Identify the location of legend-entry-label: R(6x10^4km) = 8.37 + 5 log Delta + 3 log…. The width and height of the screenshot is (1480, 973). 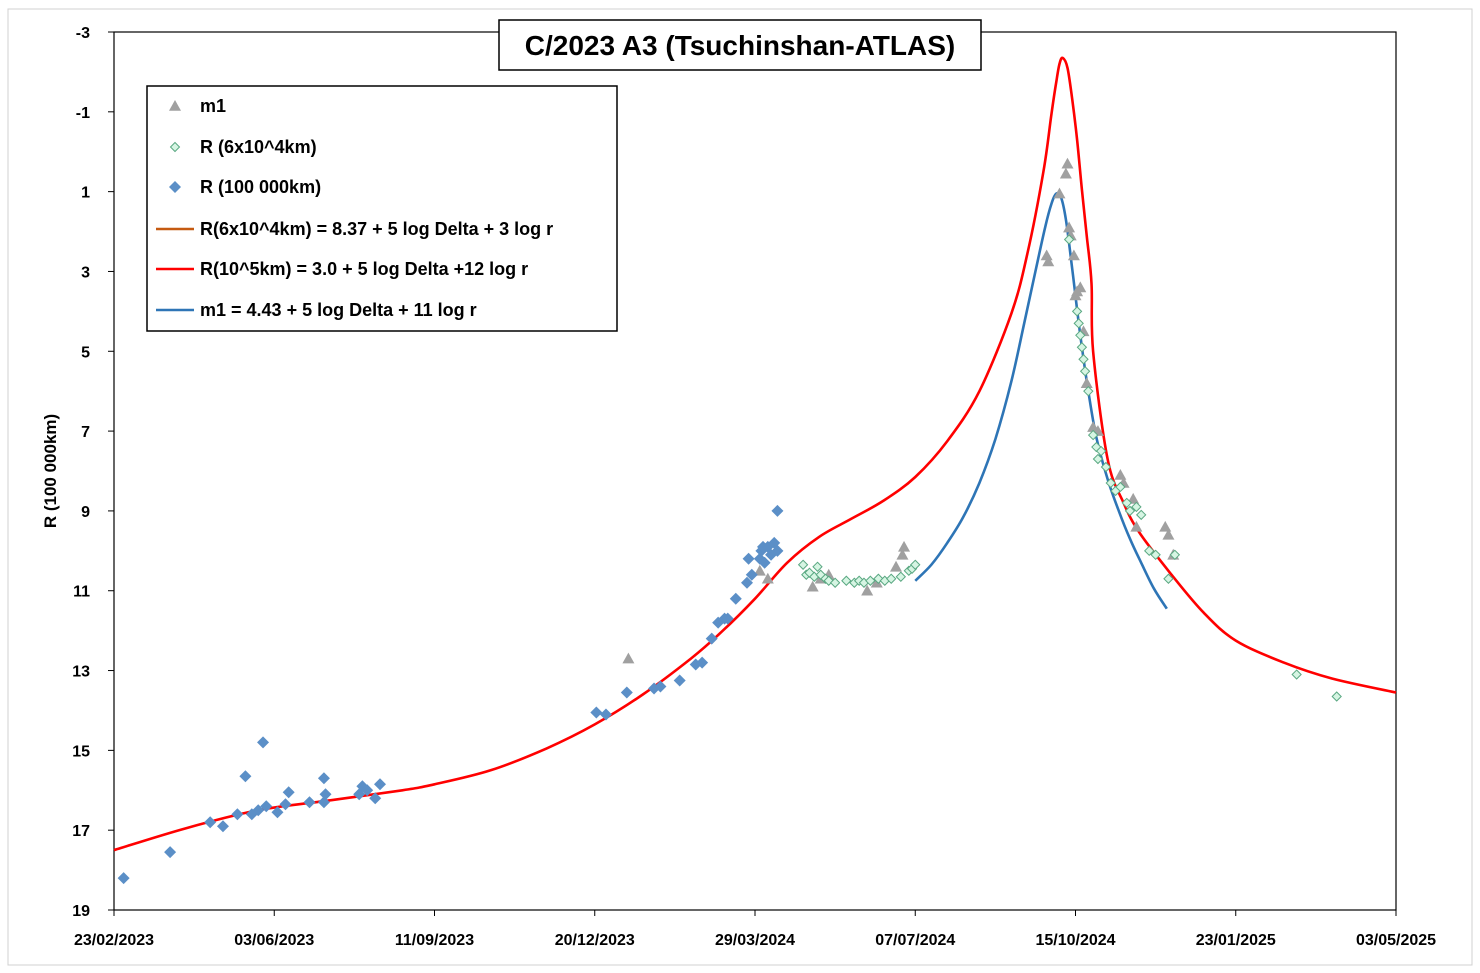
(376, 229).